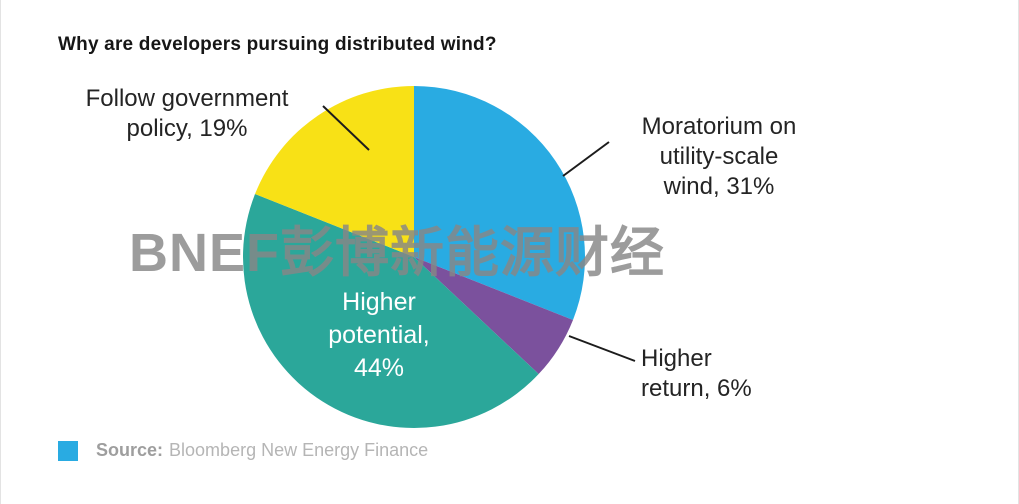 Image resolution: width=1019 pixels, height=504 pixels. What do you see at coordinates (719, 156) in the screenshot?
I see `slice-label-moratorium: Moratorium on utility-scale wind, 31%` at bounding box center [719, 156].